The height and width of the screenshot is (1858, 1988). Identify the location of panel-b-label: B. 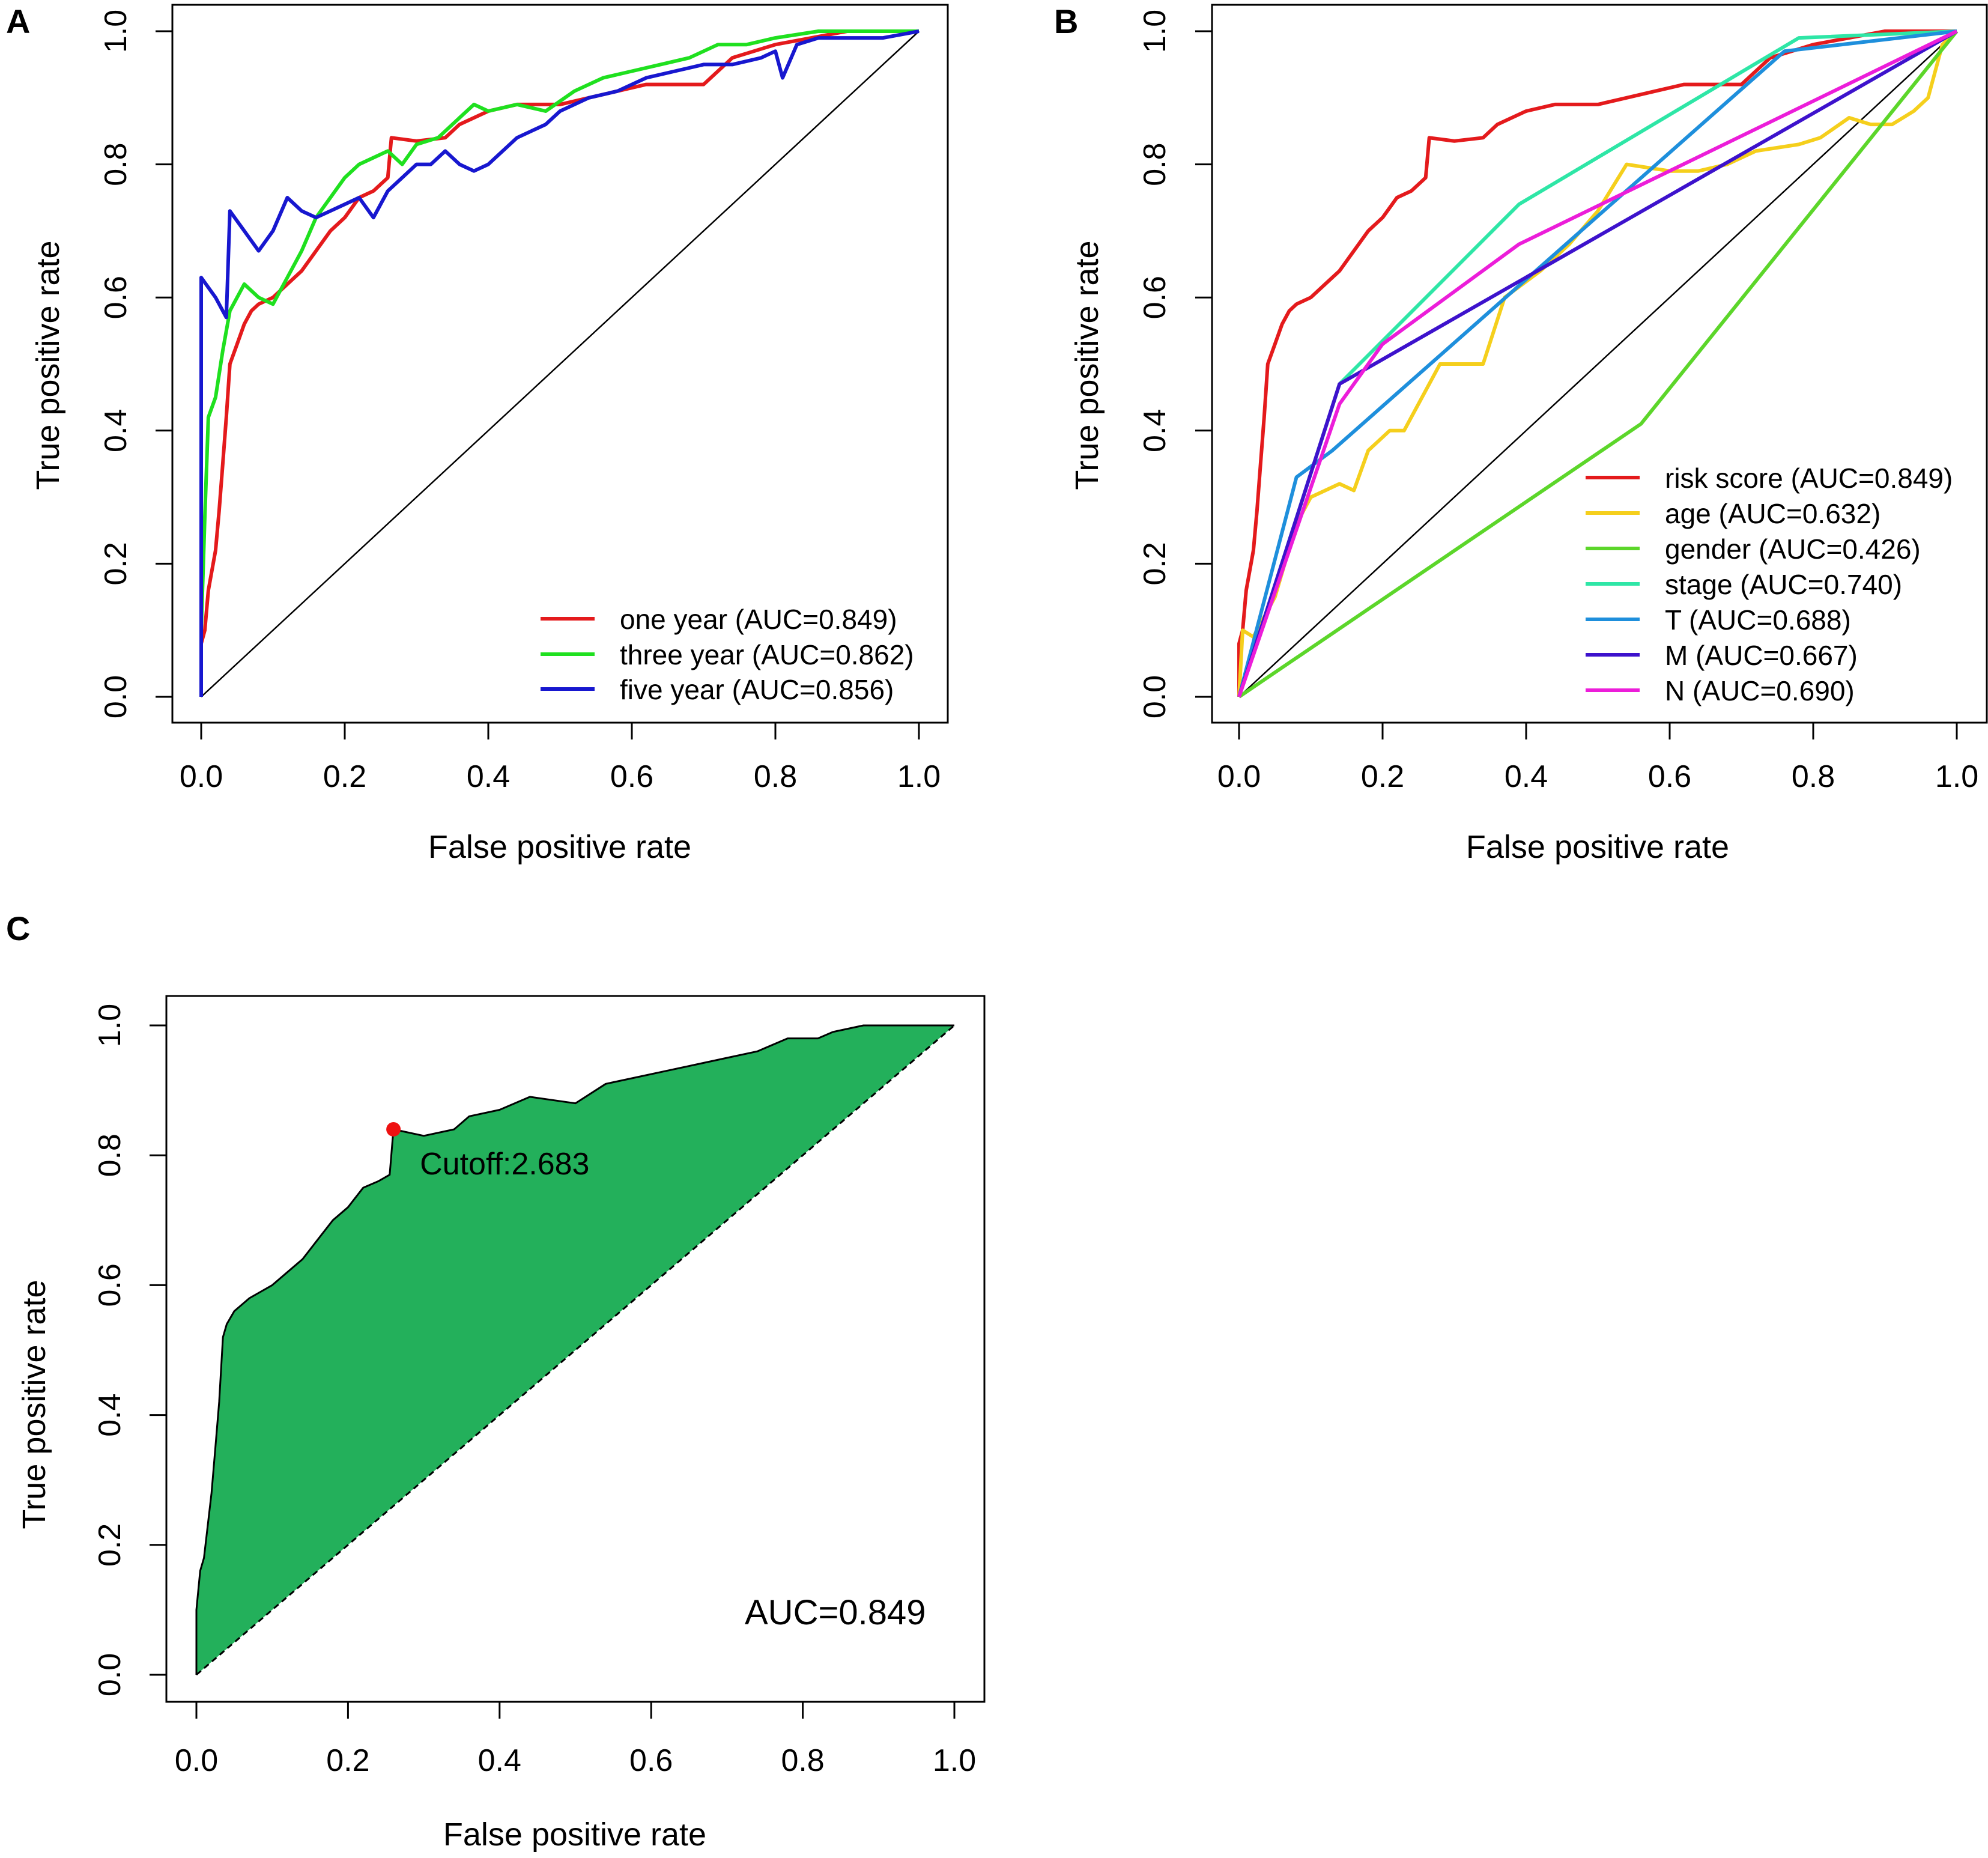
(1066, 21).